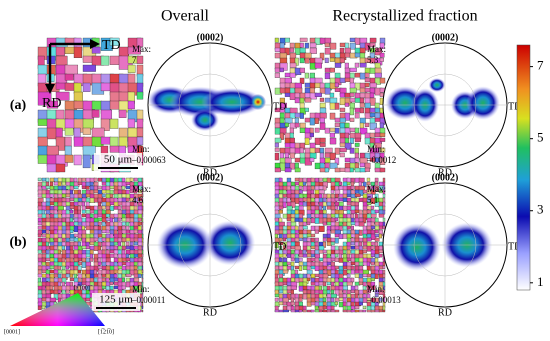 This screenshot has height=341, width=550. Describe the element at coordinates (381, 160) in the screenshot. I see `min-value: –0.0012` at that location.